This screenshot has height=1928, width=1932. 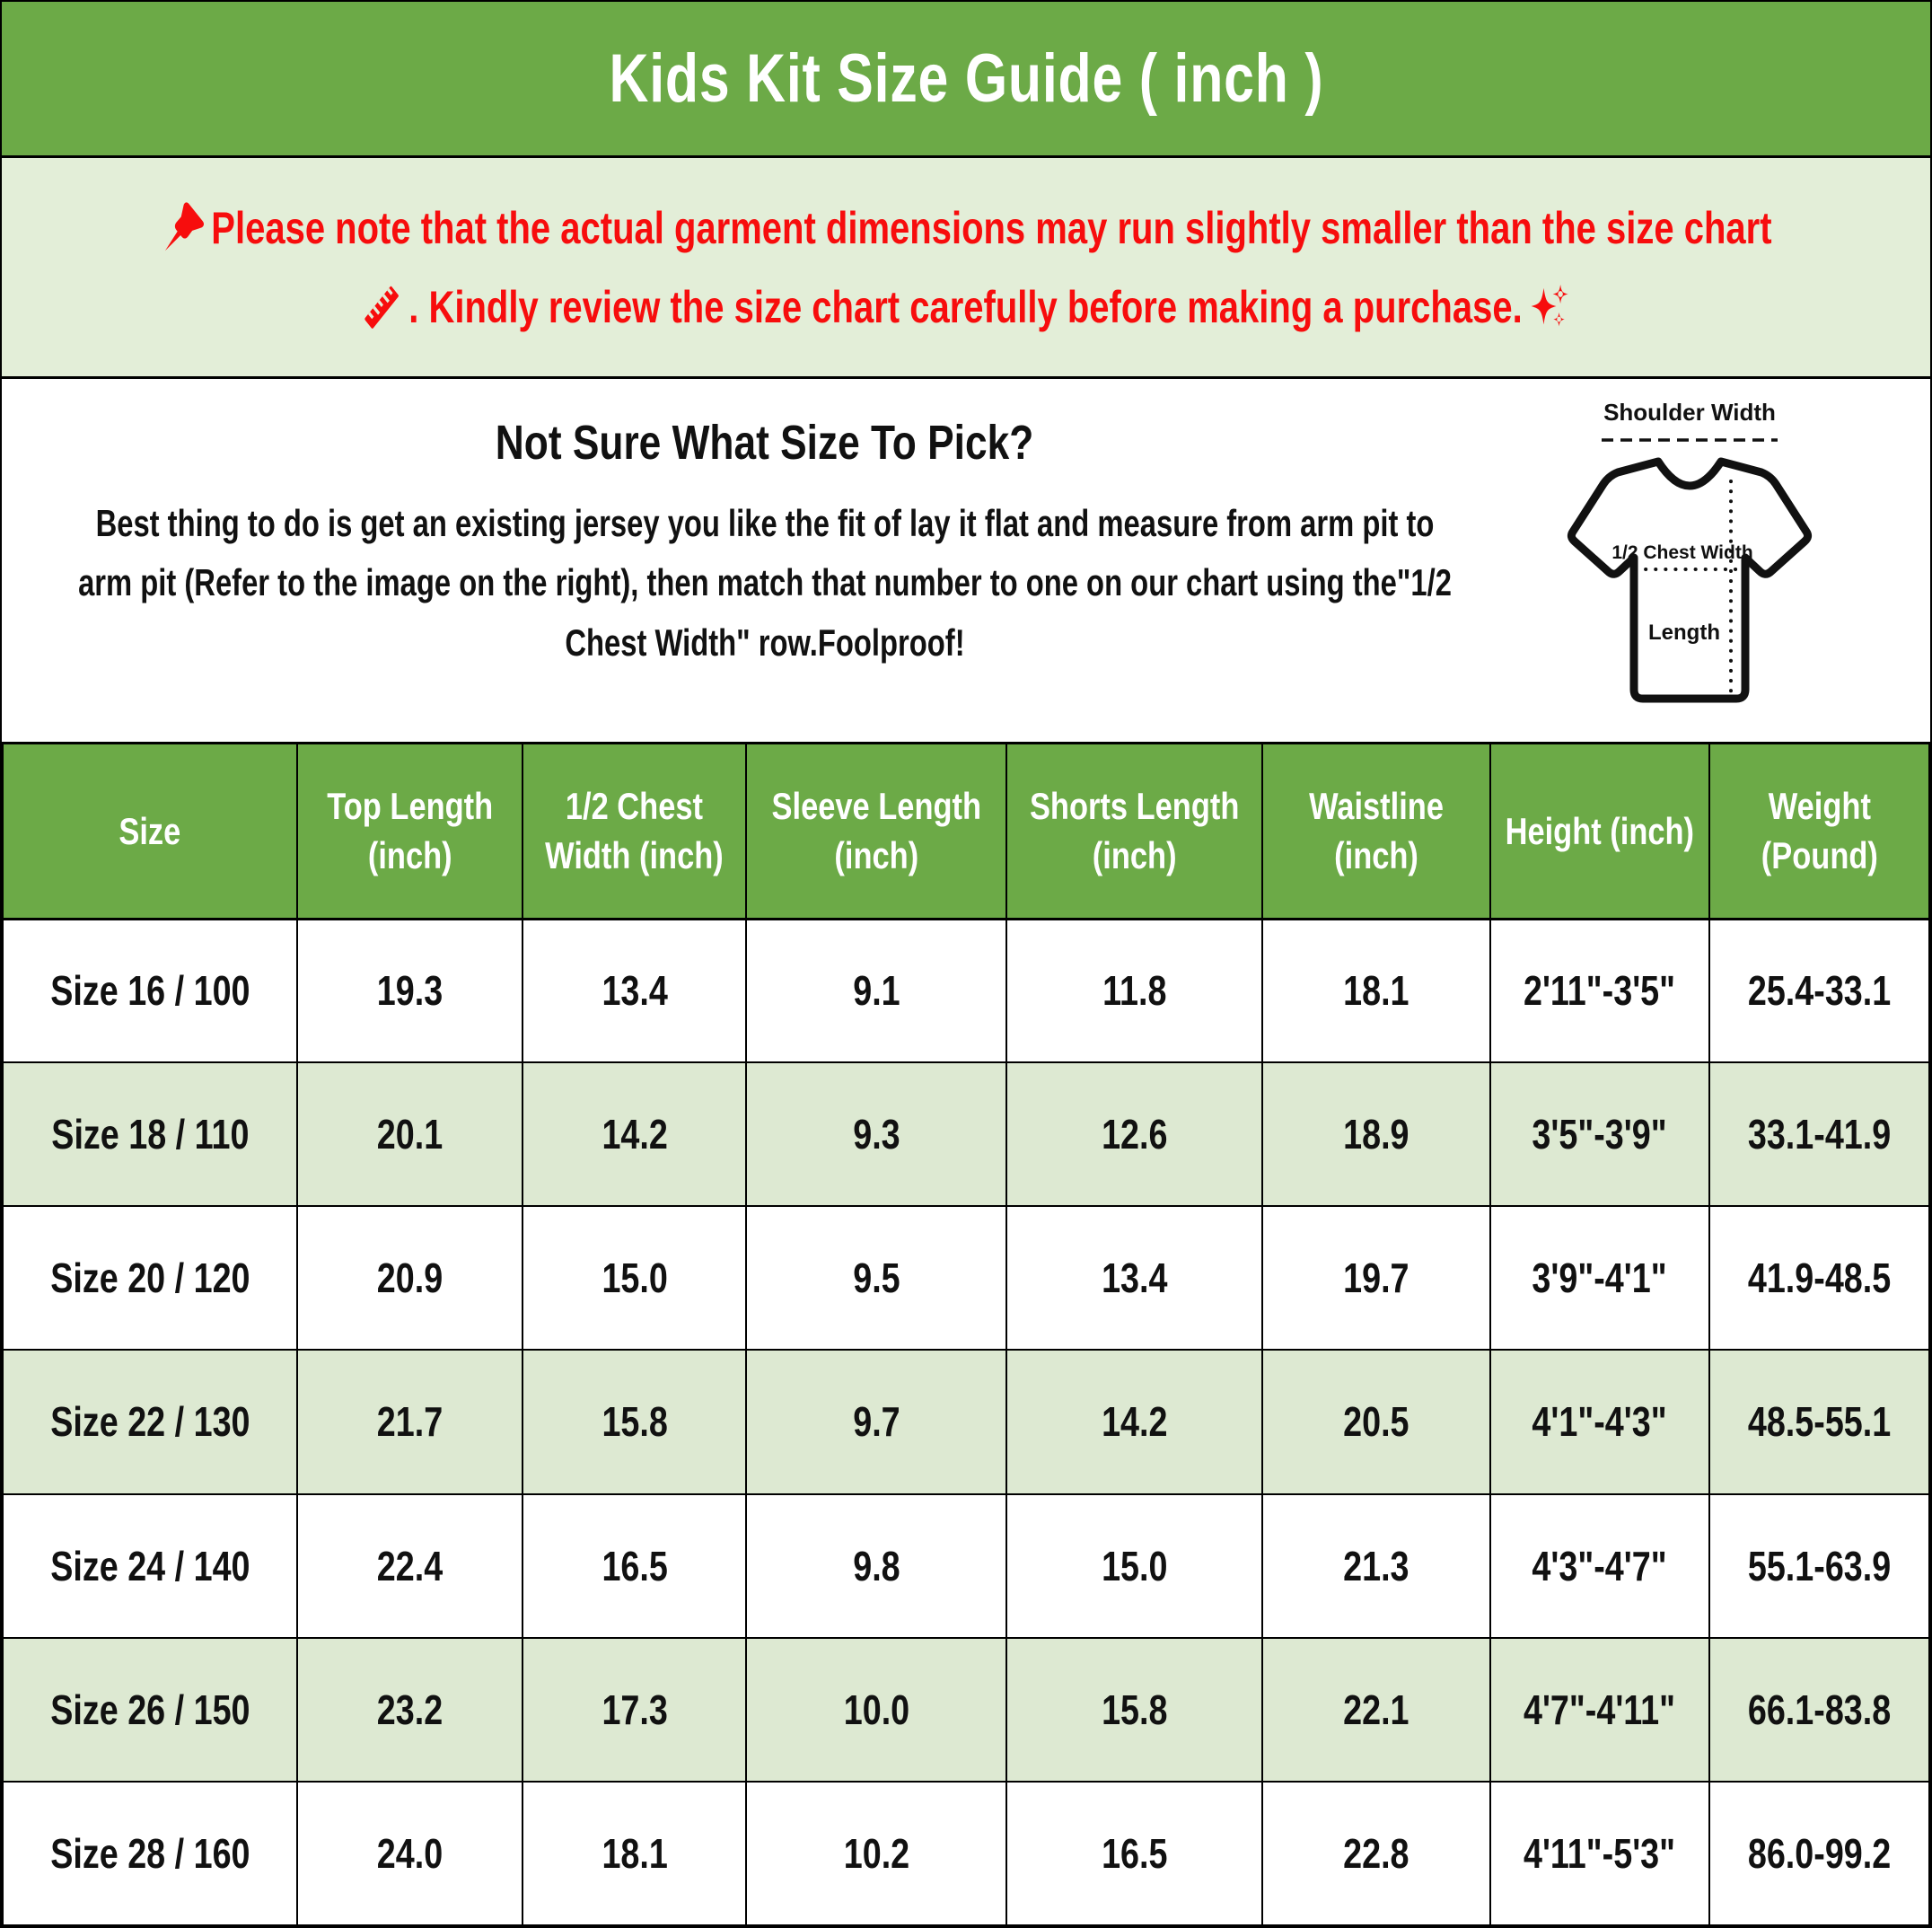 I want to click on cell-text: 55.1-63.9, so click(x=1819, y=1566).